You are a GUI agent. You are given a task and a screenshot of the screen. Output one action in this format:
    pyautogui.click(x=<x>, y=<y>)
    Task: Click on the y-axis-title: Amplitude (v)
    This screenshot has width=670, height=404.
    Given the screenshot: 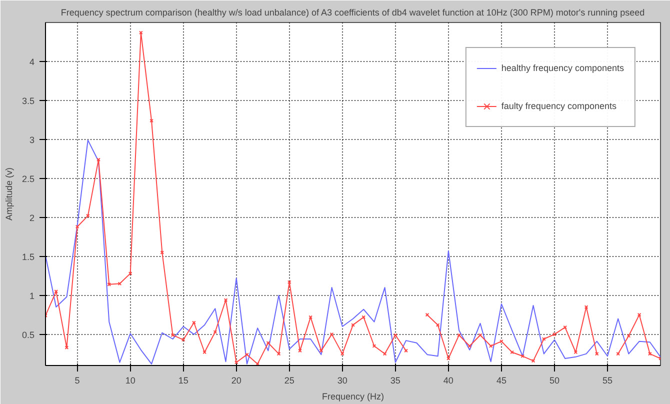 What is the action you would take?
    pyautogui.click(x=9, y=194)
    